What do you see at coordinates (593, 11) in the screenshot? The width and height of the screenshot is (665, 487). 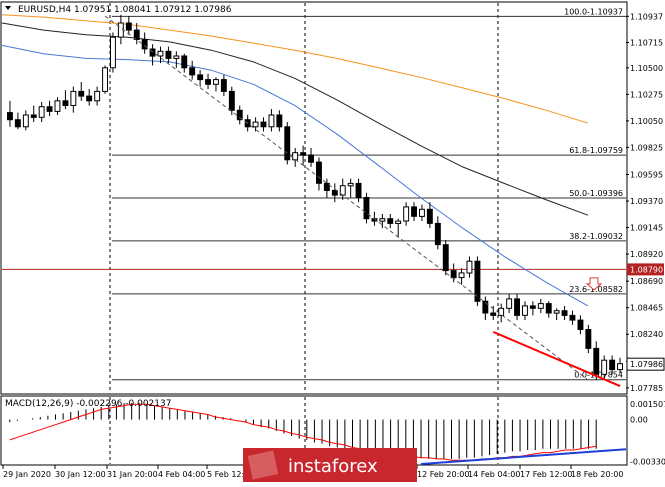 I see `fib-label-0: 100.0-1.10937` at bounding box center [593, 11].